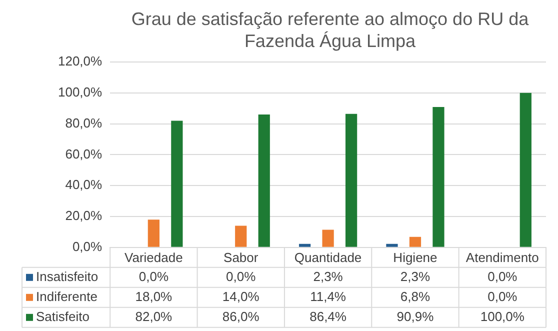 The height and width of the screenshot is (331, 558). I want to click on y-tick-label: 60,0%, so click(84, 154).